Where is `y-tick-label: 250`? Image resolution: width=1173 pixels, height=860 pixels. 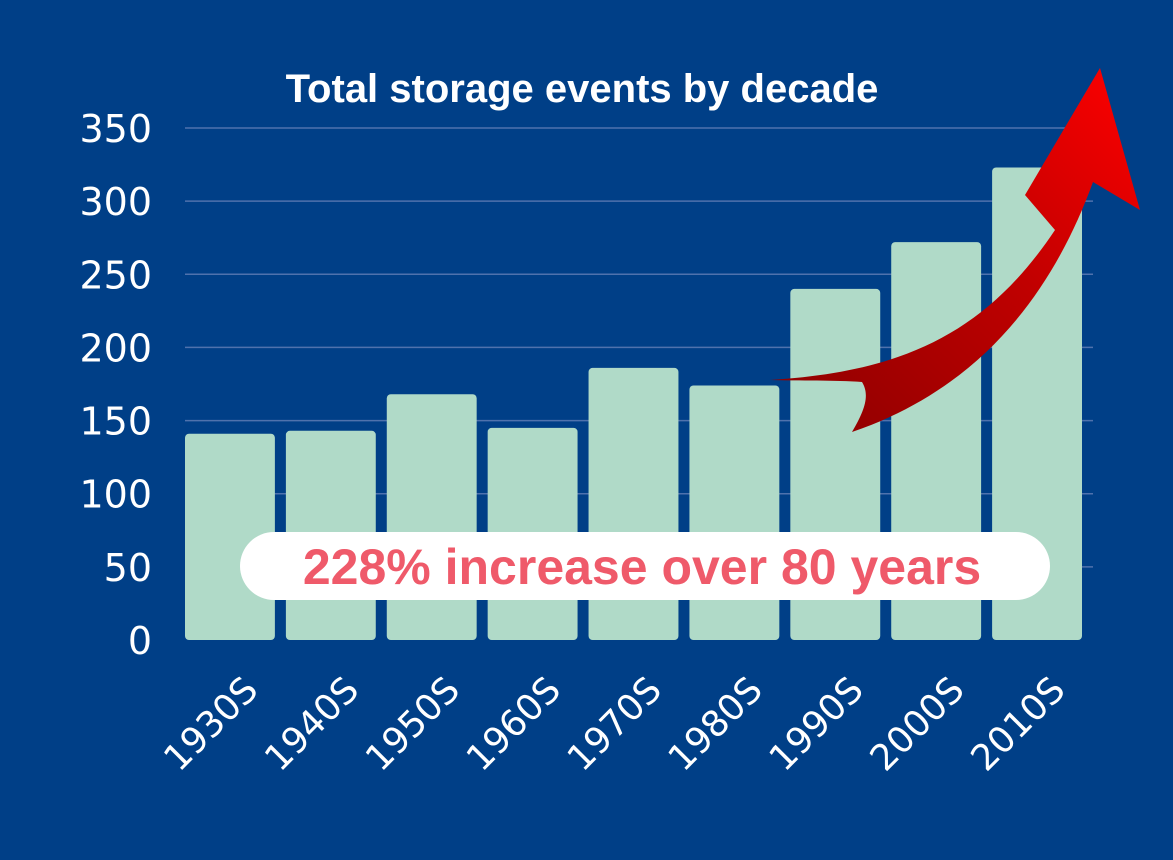 y-tick-label: 250 is located at coordinates (115, 275).